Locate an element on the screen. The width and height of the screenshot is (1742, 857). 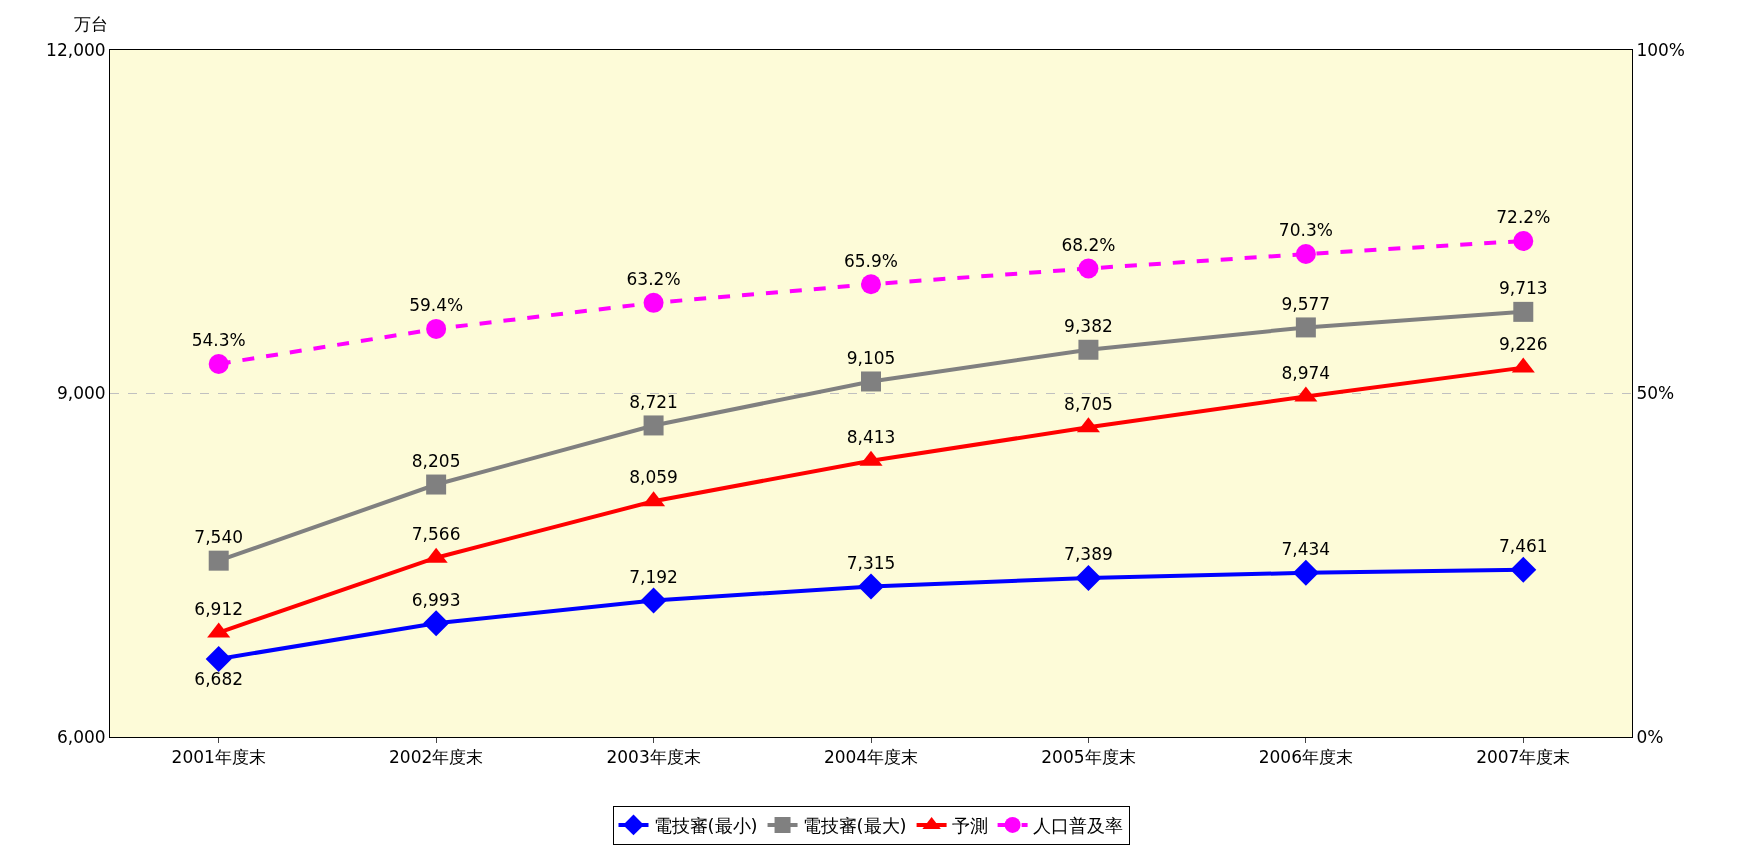
data-label: 9,105 is located at coordinates (871, 357).